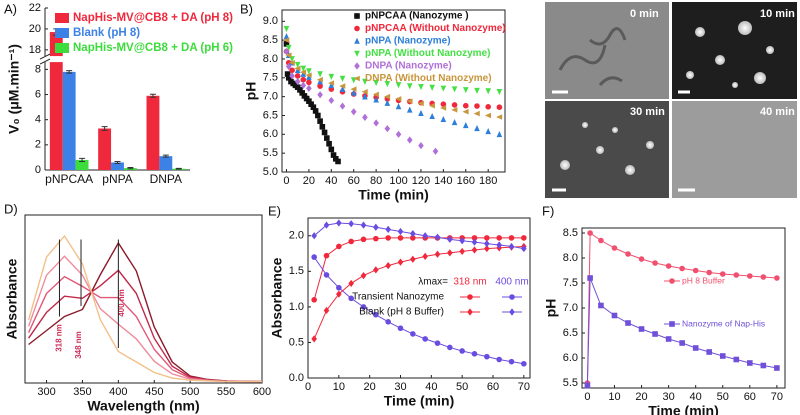  I want to click on x-tick-label: 70, so click(777, 397).